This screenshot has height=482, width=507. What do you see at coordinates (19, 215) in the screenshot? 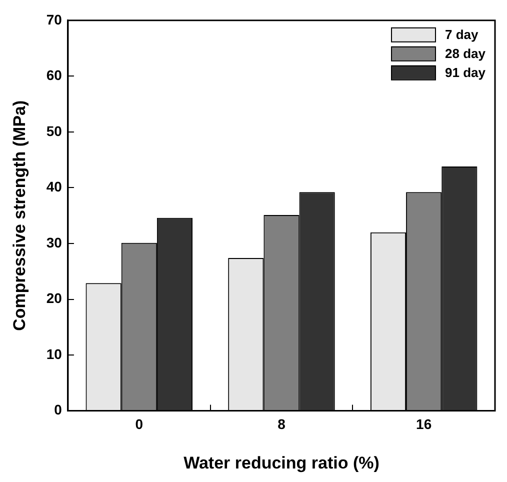
I see `y-axis-title: Compressive strength (MPa)` at bounding box center [19, 215].